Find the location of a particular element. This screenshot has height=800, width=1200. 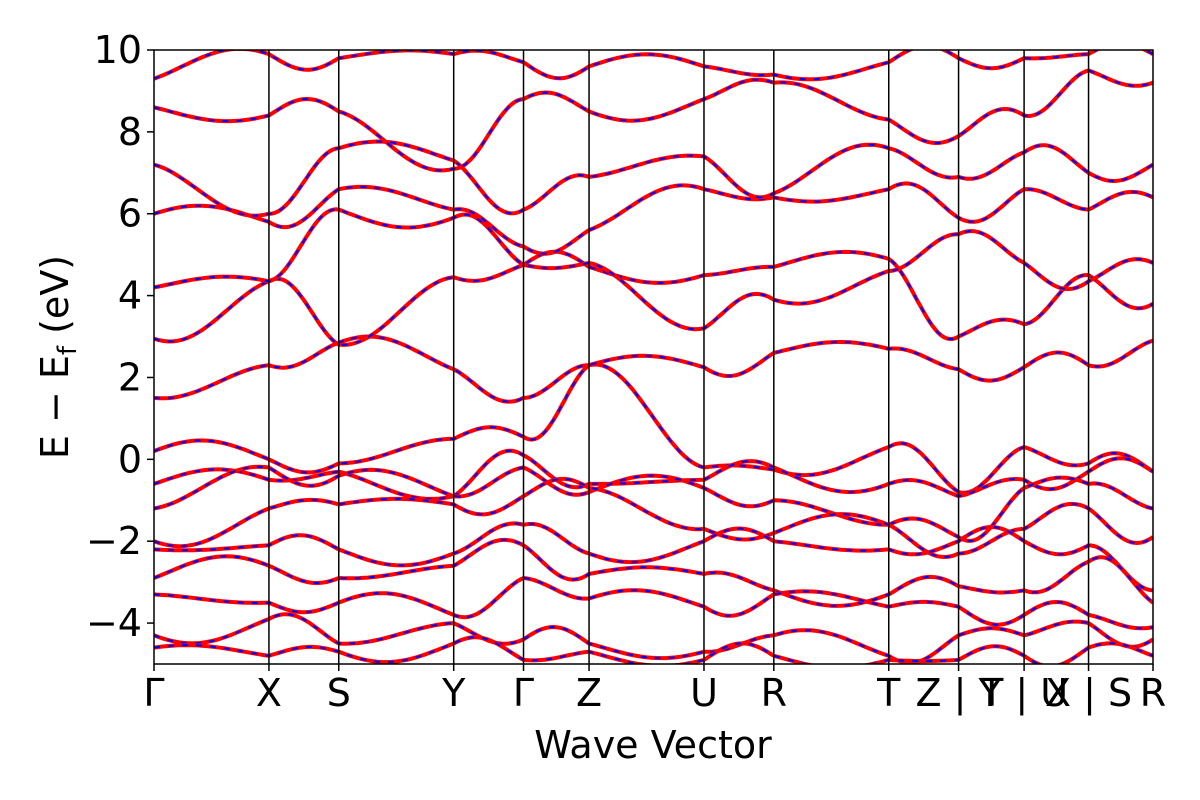

y-tick-label: 4 is located at coordinates (130, 296).